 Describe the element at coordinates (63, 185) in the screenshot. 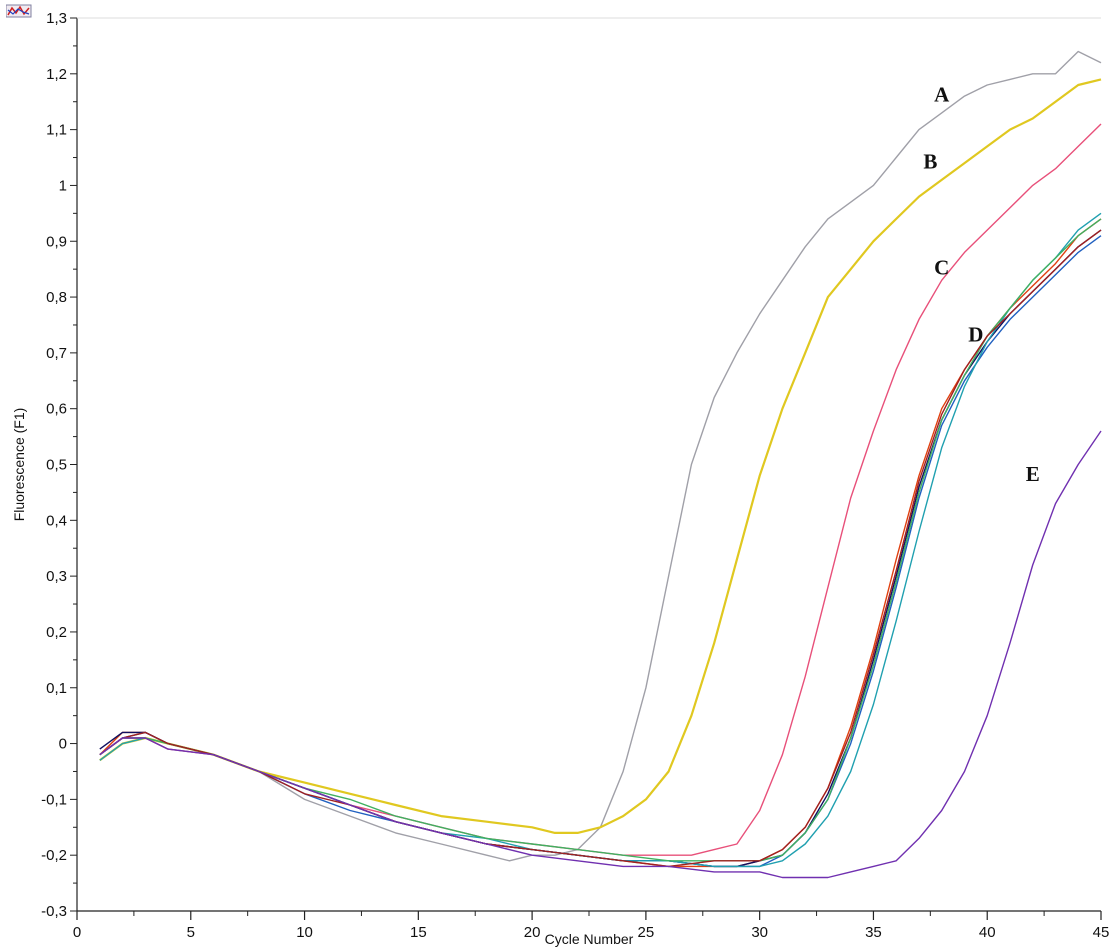

I see `y-tick-label: 1` at that location.